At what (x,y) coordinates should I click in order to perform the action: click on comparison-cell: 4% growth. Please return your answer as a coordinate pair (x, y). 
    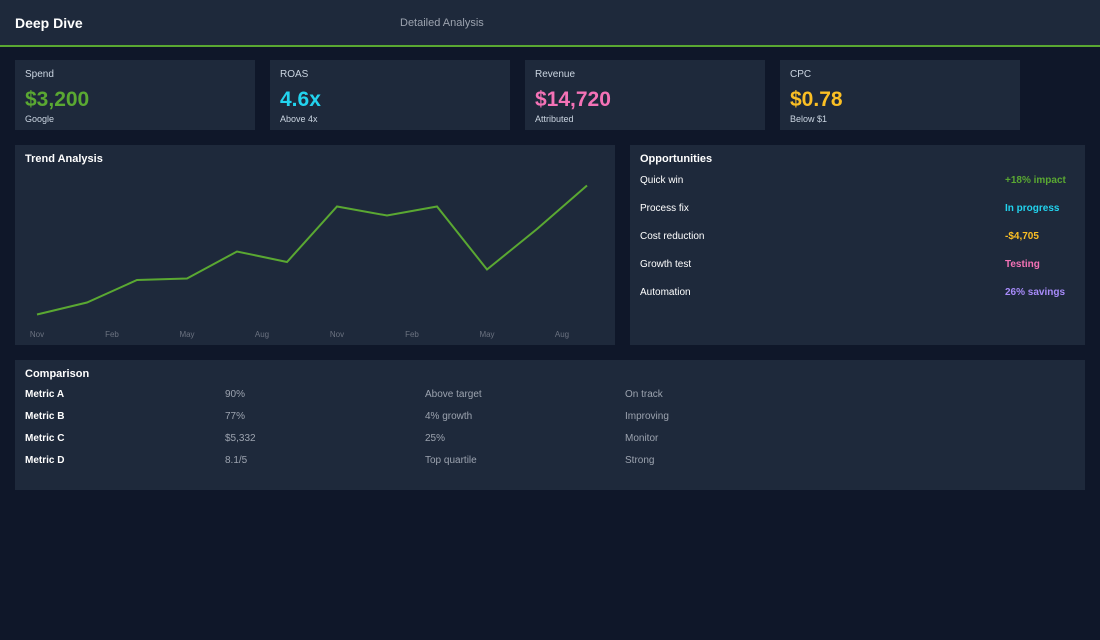
    Looking at the image, I should click on (449, 416).